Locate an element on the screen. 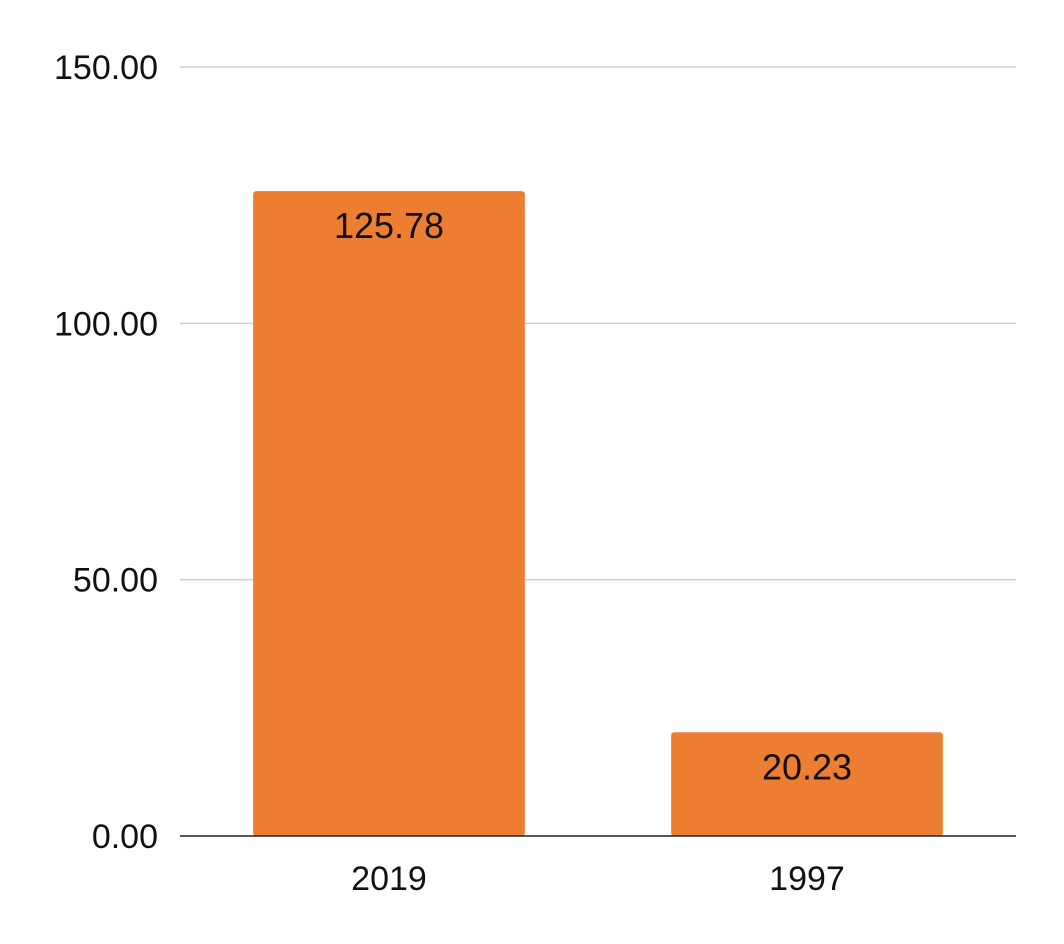  y-tick-label: 50.00 is located at coordinates (115, 581).